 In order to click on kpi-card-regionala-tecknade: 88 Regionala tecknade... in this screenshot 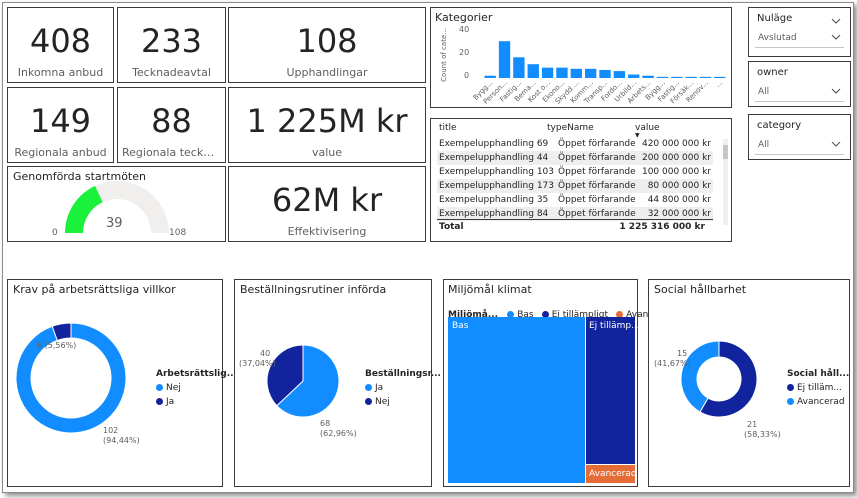, I will do `click(171, 125)`.